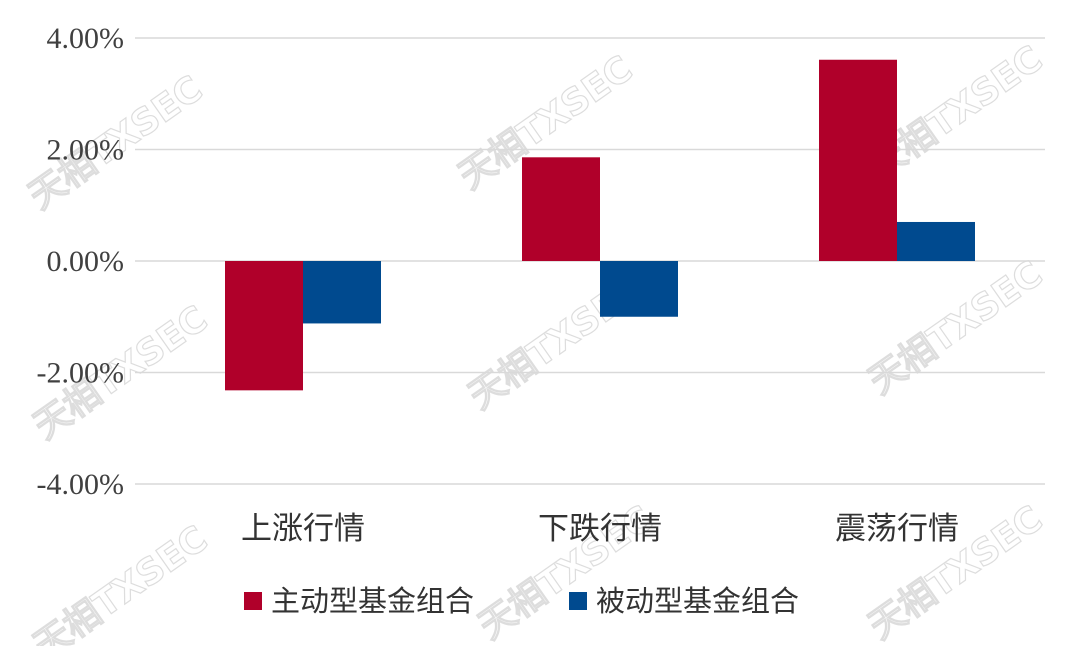  Describe the element at coordinates (86, 261) in the screenshot. I see `y-tick-label: 0.00%` at that location.